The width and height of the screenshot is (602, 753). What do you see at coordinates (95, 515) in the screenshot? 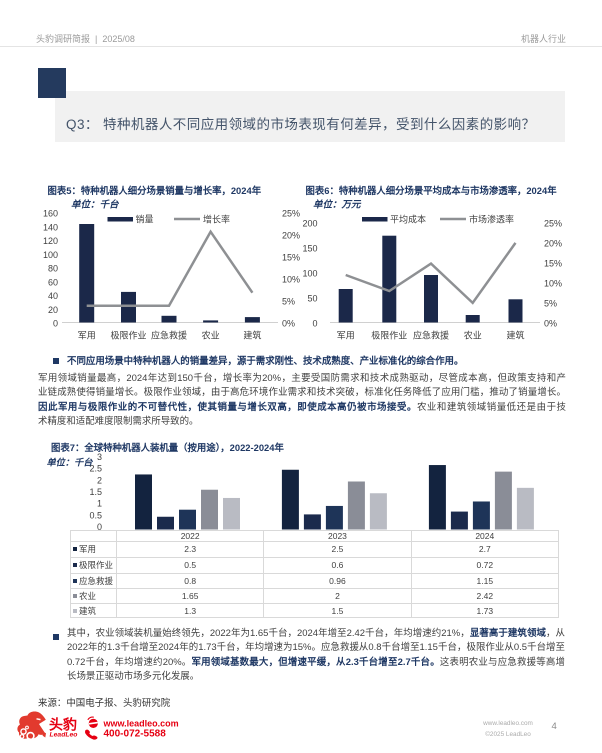
I see `svg-text: 0.5` at bounding box center [95, 515].